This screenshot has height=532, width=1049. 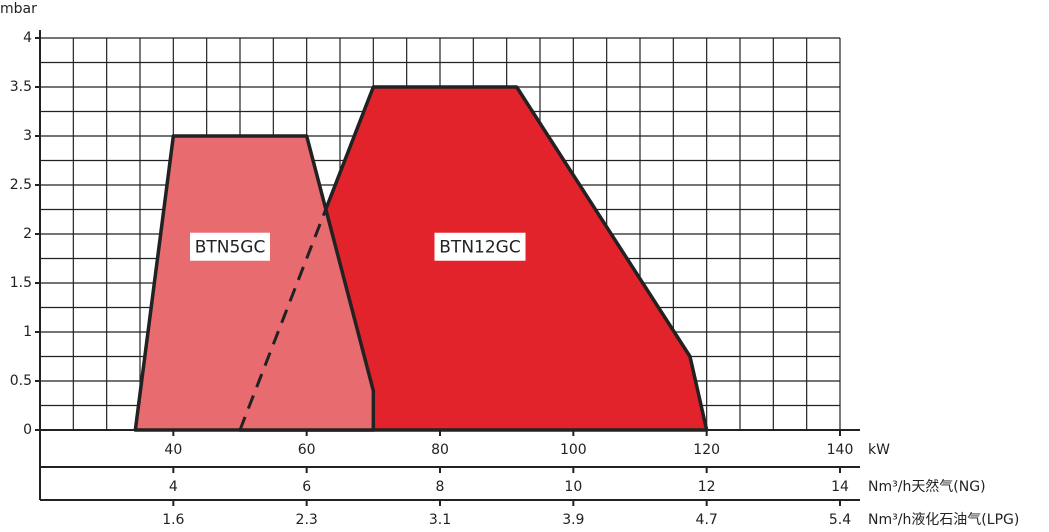 What do you see at coordinates (573, 520) in the screenshot?
I see `x-tick-label: 3.9` at bounding box center [573, 520].